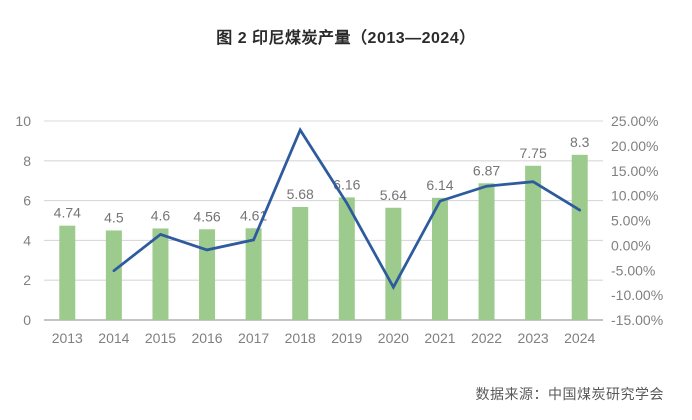 The image size is (692, 420). I want to click on left-axis-tick-label: 4, so click(27, 240).